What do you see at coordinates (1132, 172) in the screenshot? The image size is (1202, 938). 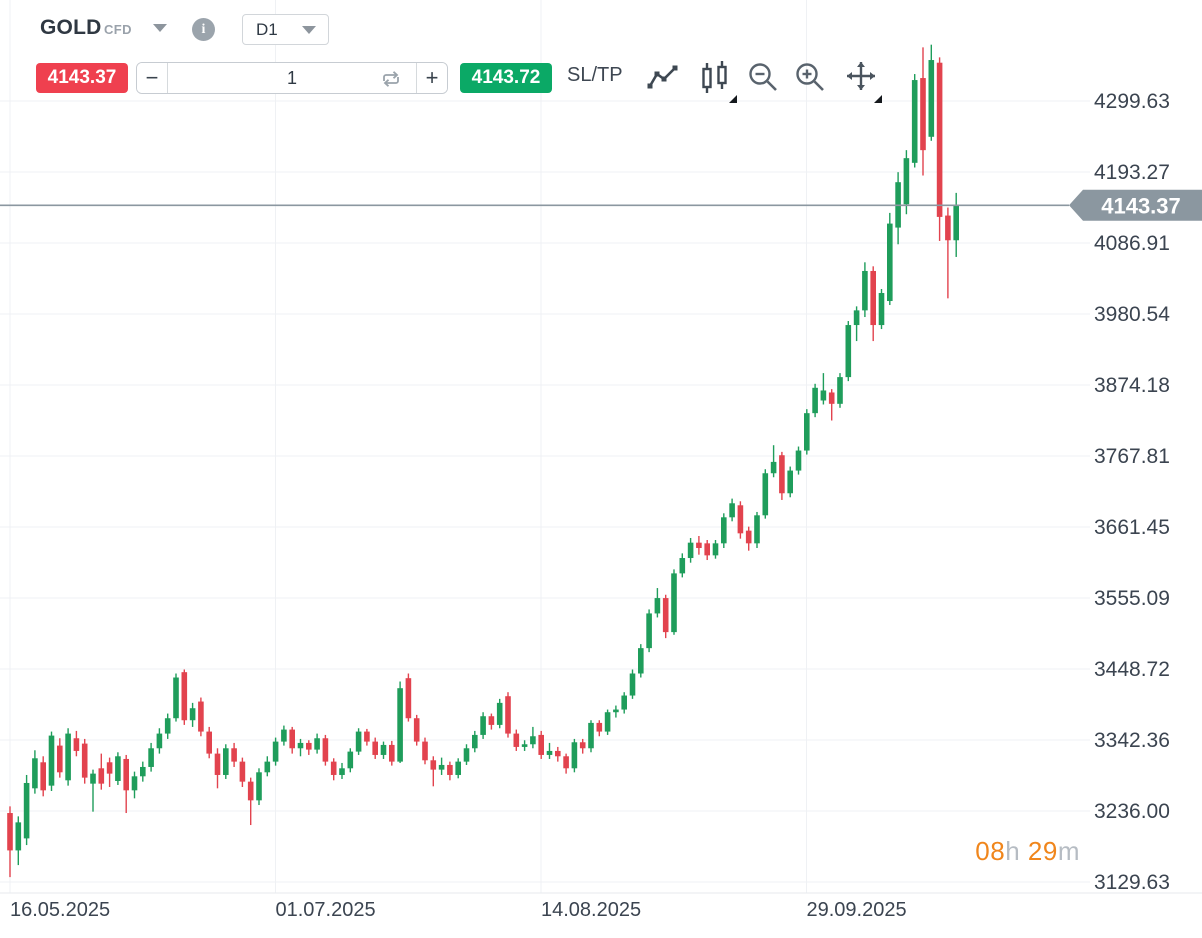 I see `y-axis-label: 4193.27` at bounding box center [1132, 172].